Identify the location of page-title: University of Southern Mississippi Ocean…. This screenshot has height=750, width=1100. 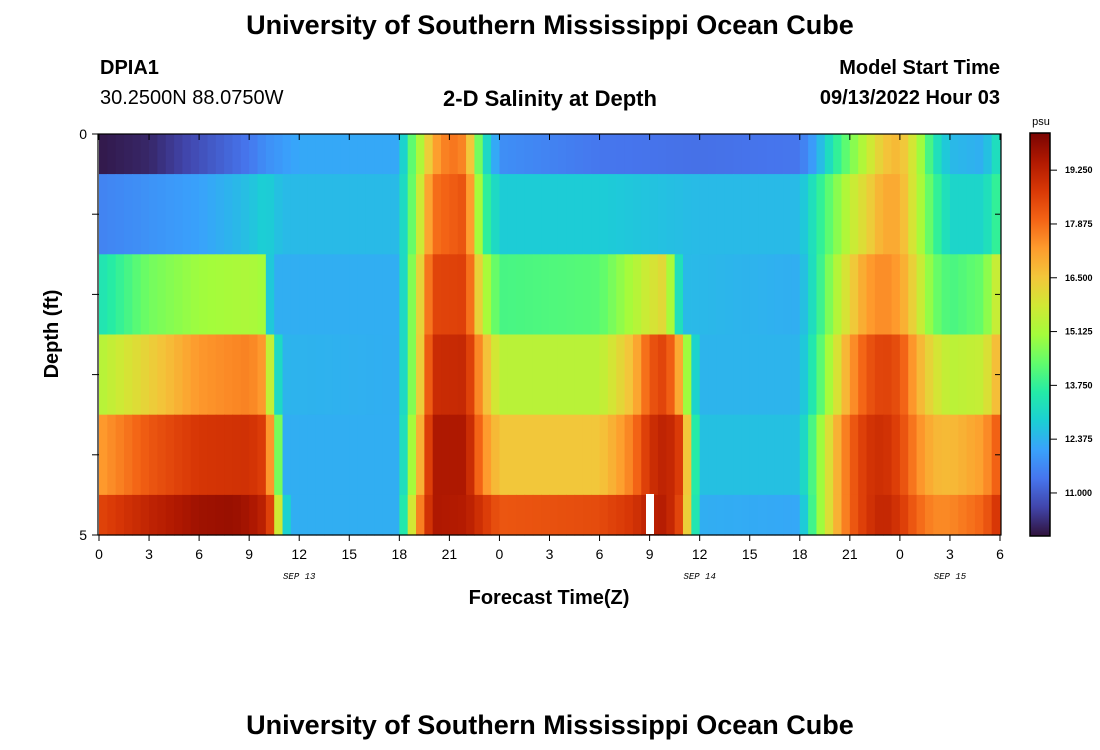
(550, 25).